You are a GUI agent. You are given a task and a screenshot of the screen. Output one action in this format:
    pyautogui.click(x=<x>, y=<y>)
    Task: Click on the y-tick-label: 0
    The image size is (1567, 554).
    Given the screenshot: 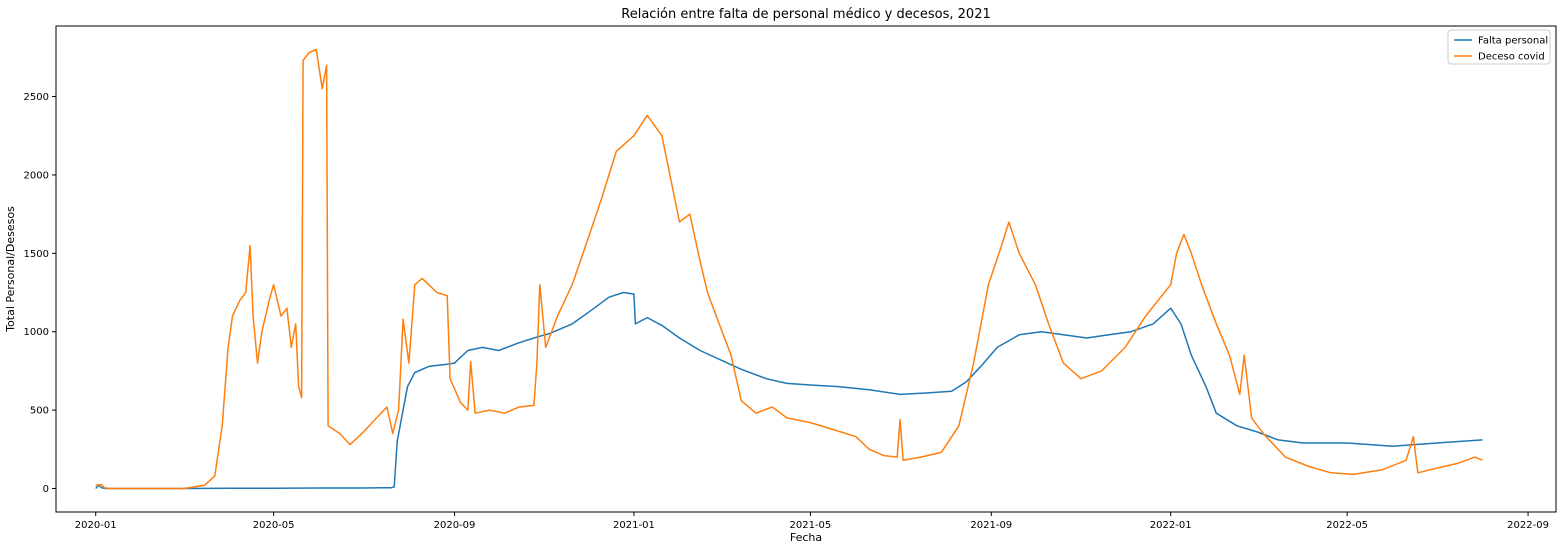 What is the action you would take?
    pyautogui.click(x=46, y=489)
    